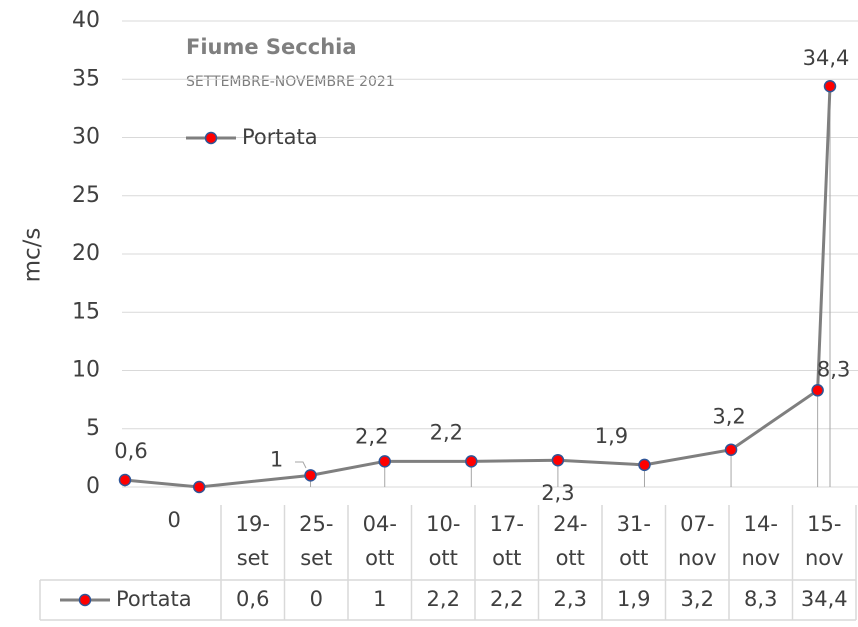  What do you see at coordinates (130, 451) in the screenshot?
I see `data-label: 0,6` at bounding box center [130, 451].